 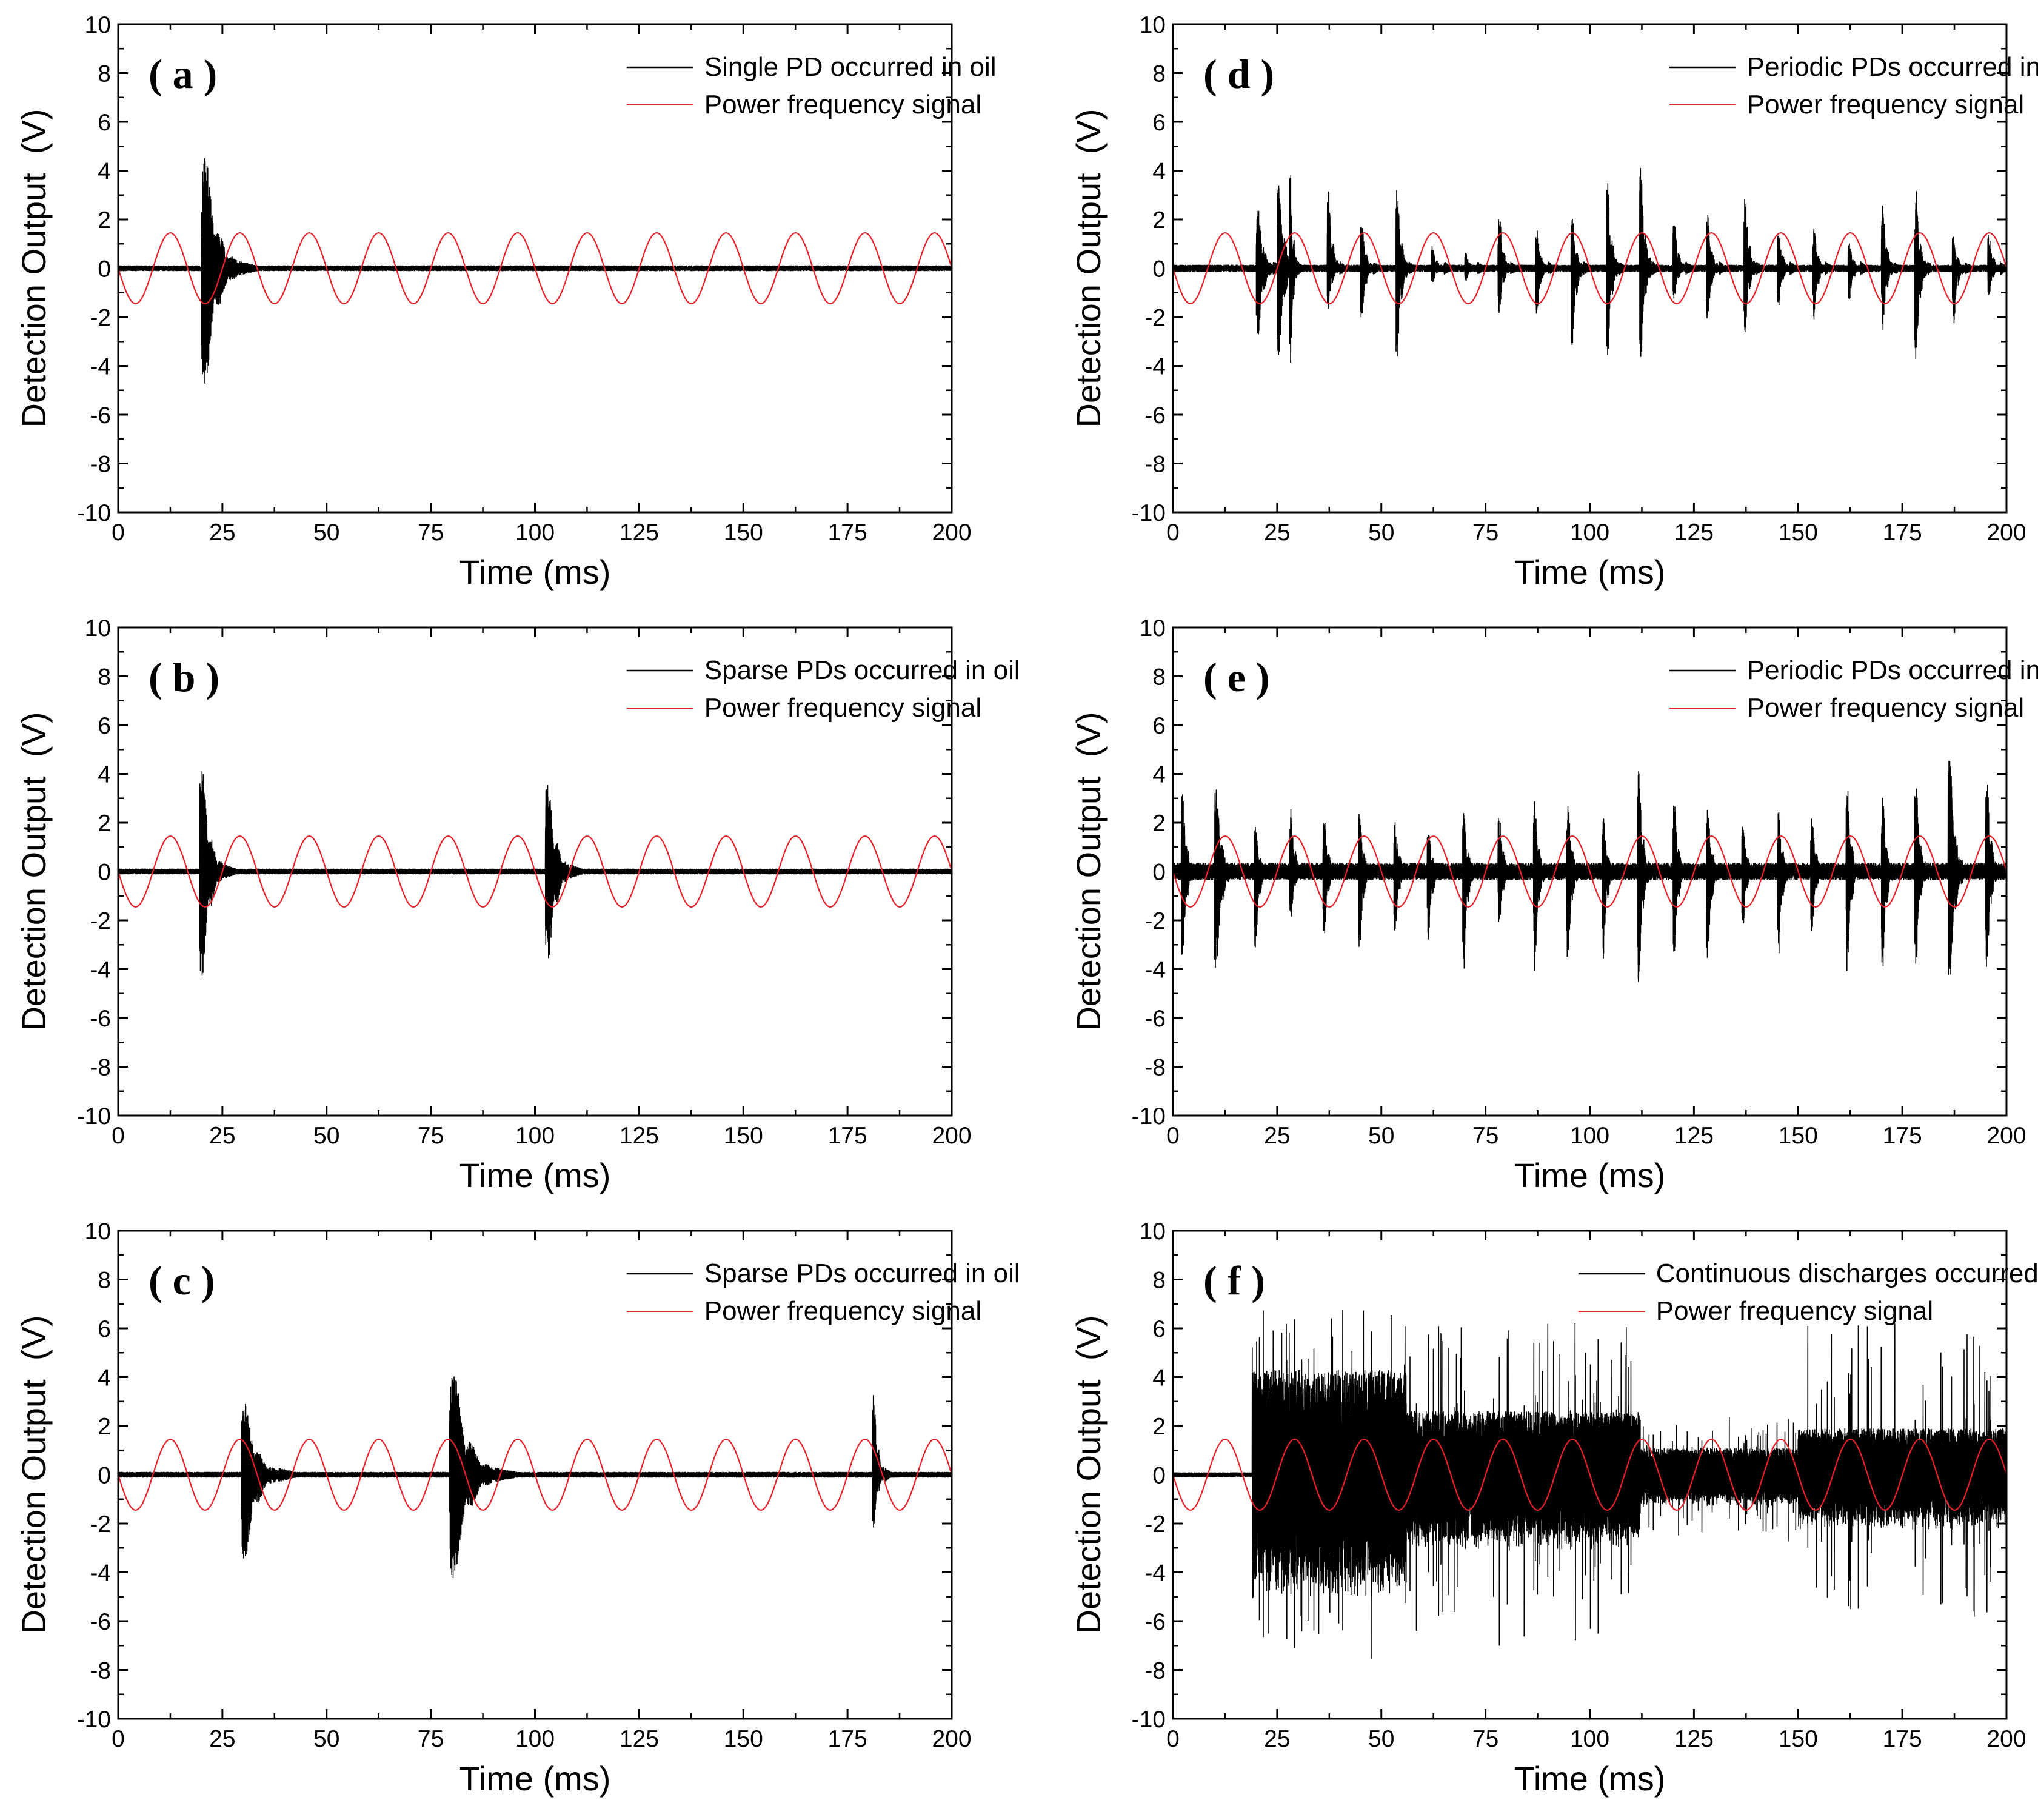 What do you see at coordinates (1238, 74) in the screenshot?
I see `panel-label: ( d )` at bounding box center [1238, 74].